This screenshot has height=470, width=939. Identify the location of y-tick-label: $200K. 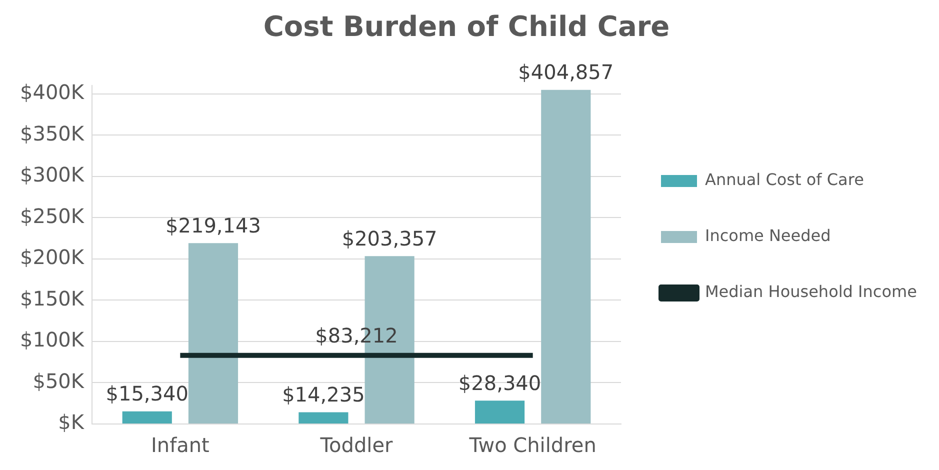
(52, 257).